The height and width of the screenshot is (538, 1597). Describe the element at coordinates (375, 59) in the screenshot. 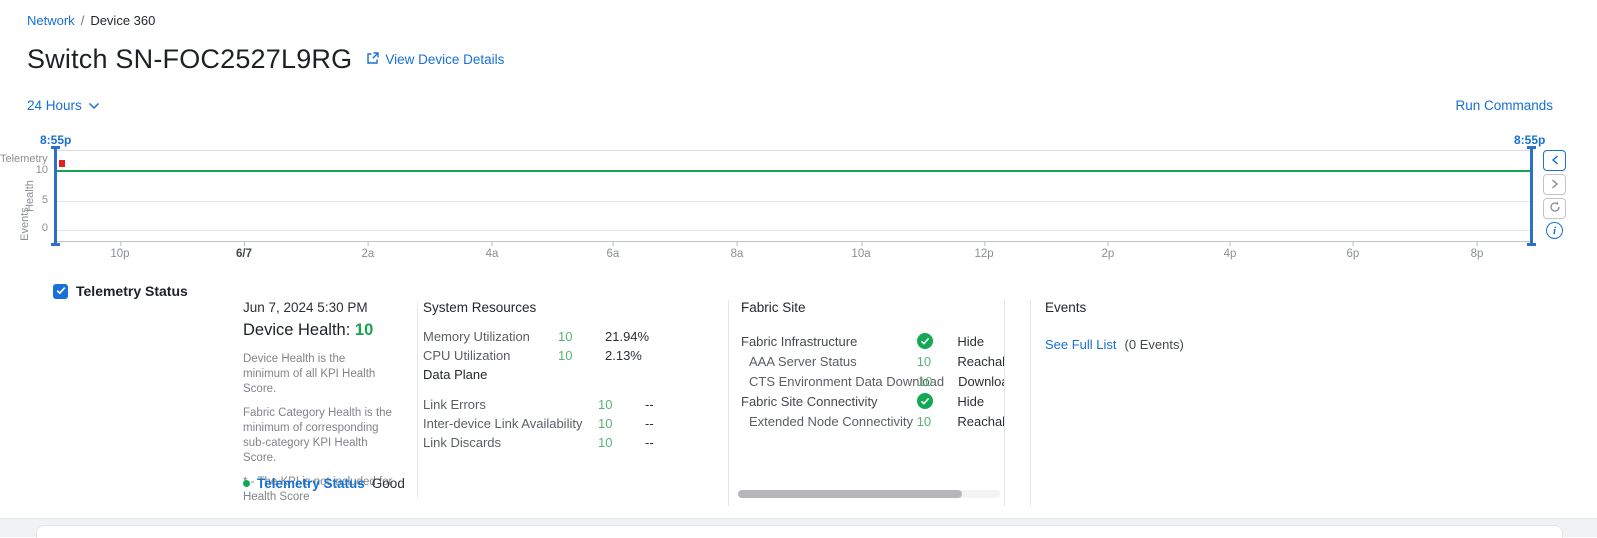

I see `external-link-icon` at that location.